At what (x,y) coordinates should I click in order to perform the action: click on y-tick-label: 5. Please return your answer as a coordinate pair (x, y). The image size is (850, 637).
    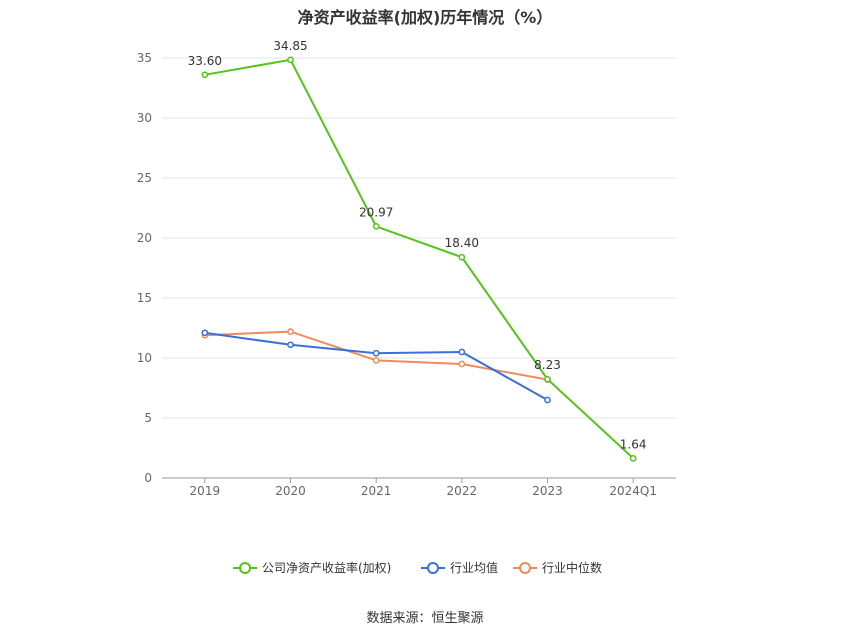
    Looking at the image, I should click on (148, 418).